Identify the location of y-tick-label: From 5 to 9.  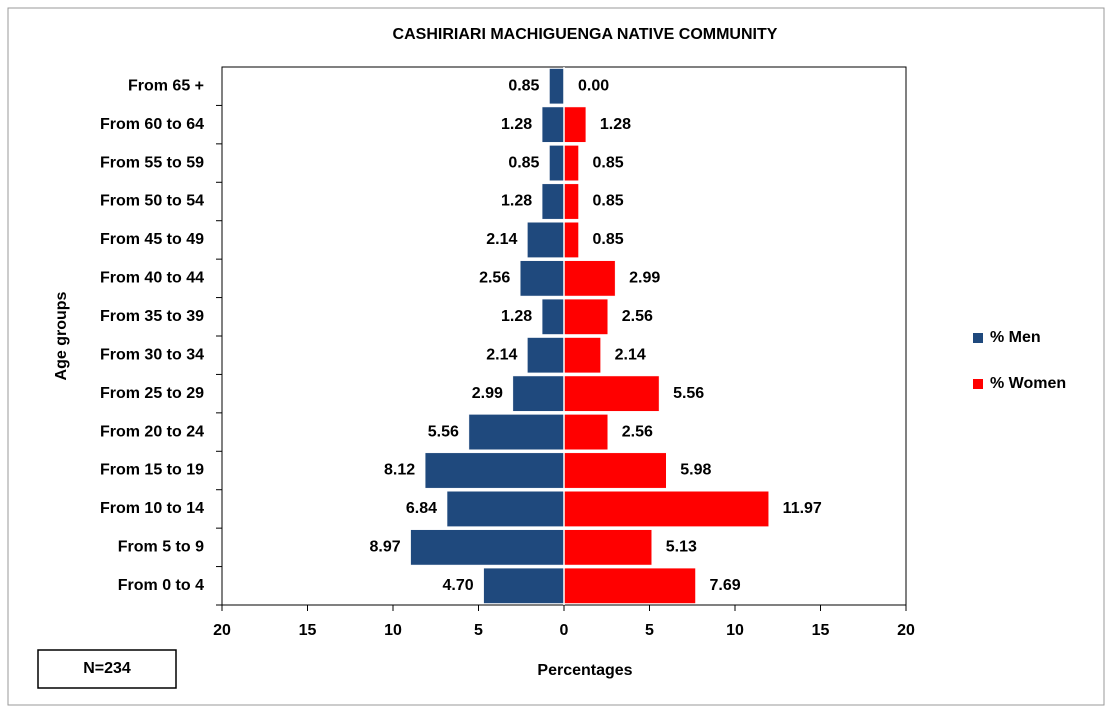
(161, 547).